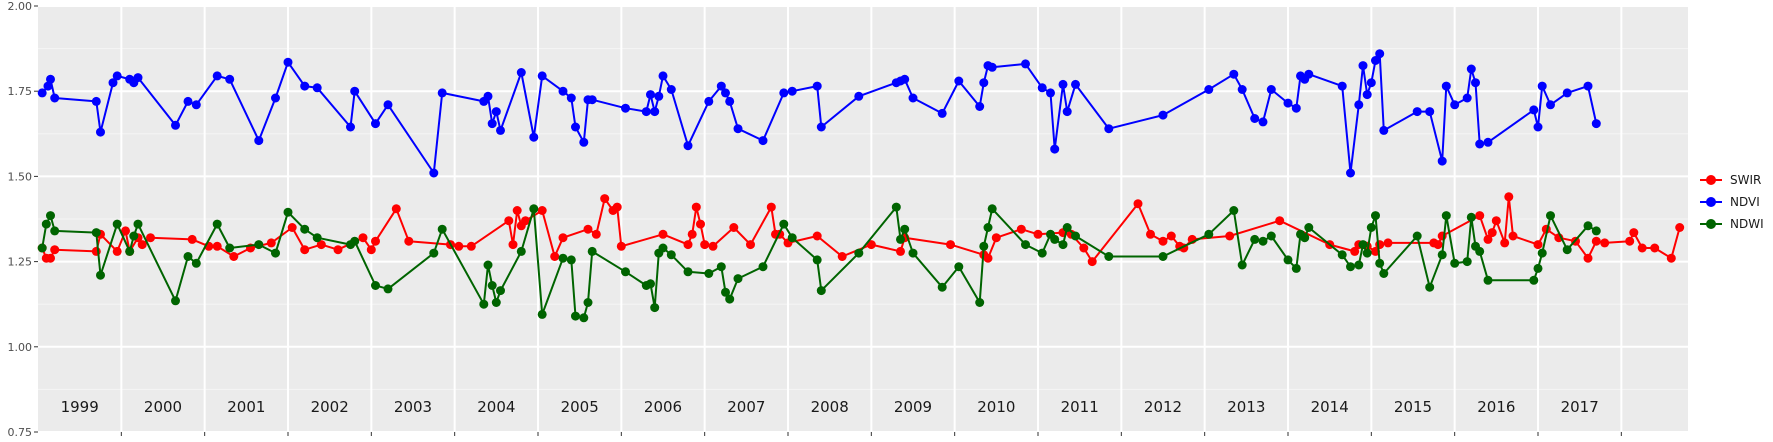 The width and height of the screenshot is (1773, 442). I want to click on year-label: 2008, so click(830, 407).